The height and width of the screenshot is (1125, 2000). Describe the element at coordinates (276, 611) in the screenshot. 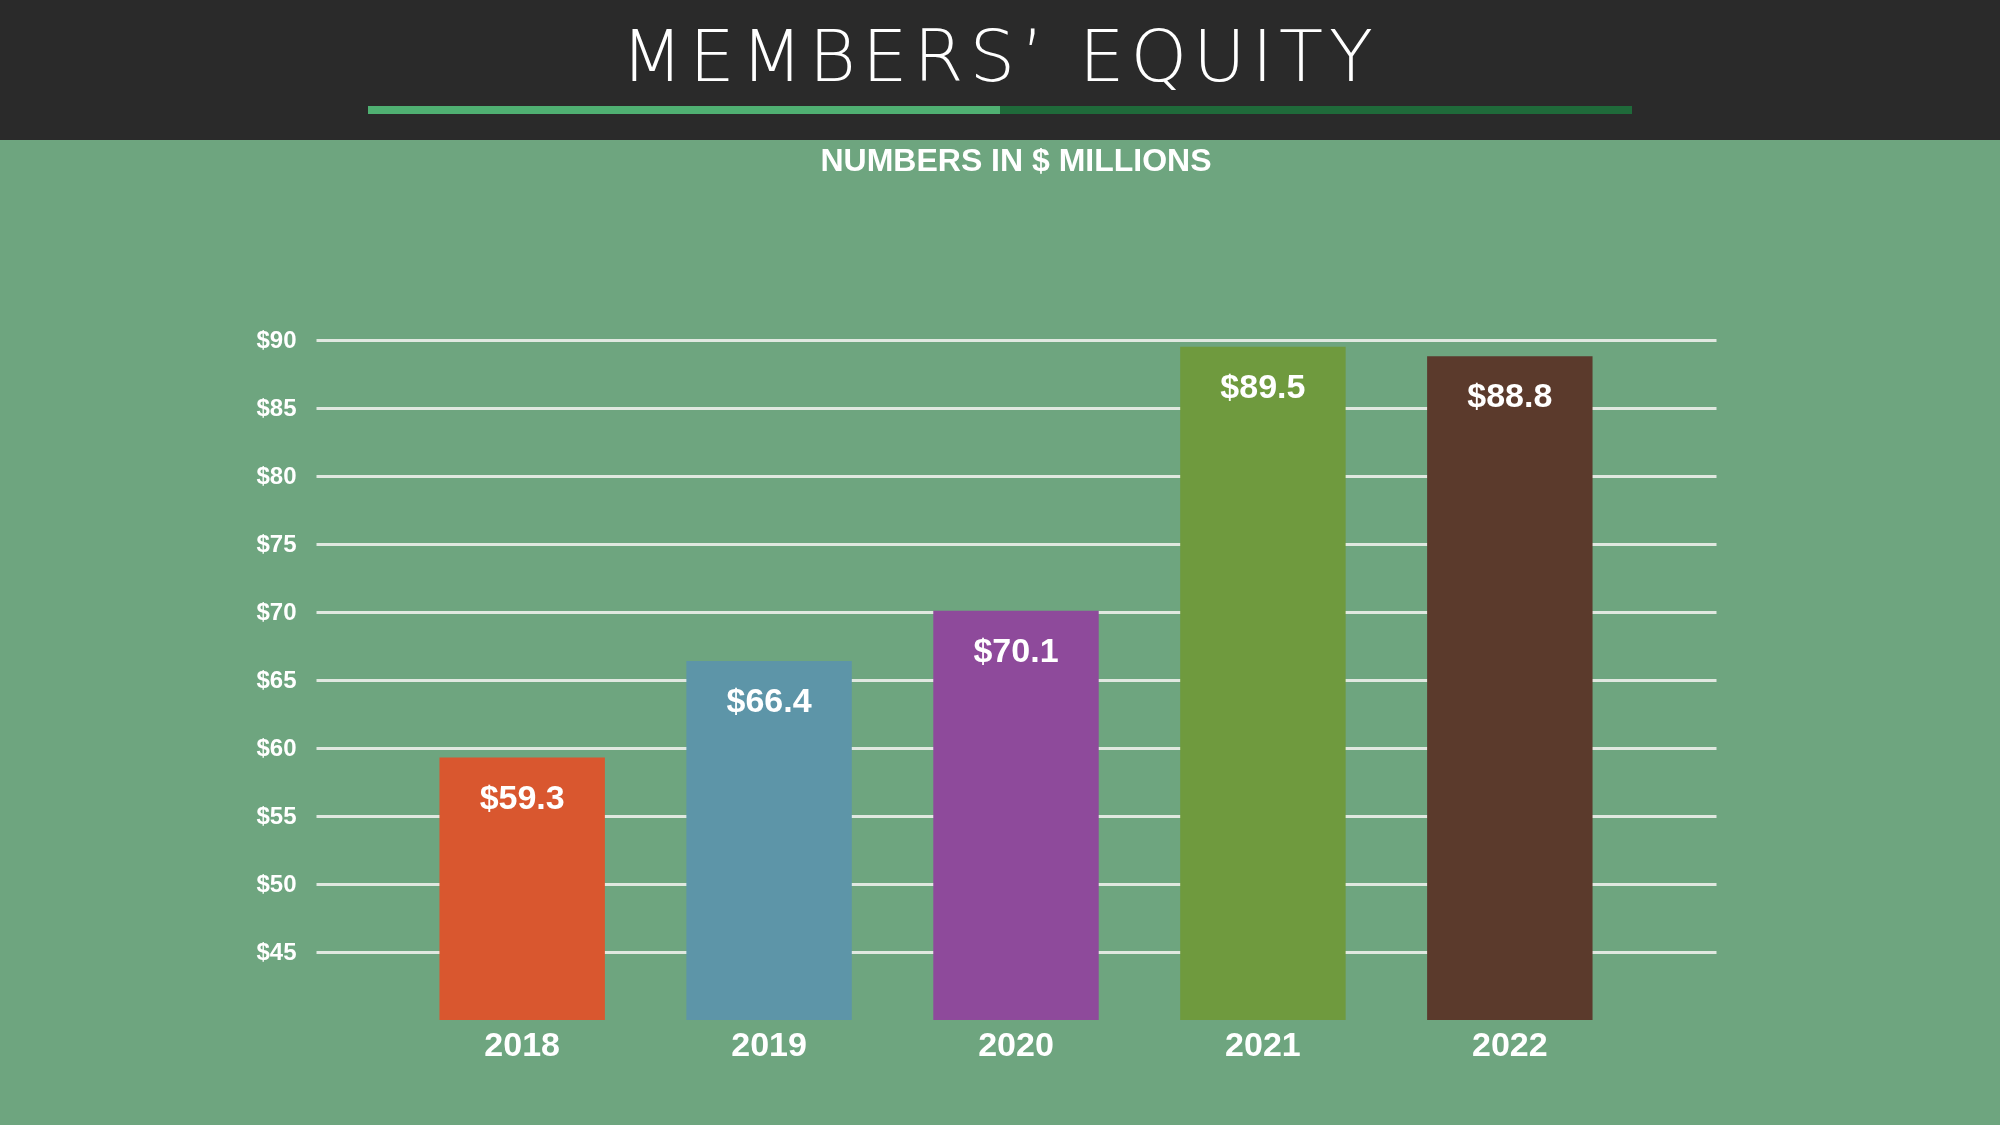

I see `y-tick-label: $70` at that location.